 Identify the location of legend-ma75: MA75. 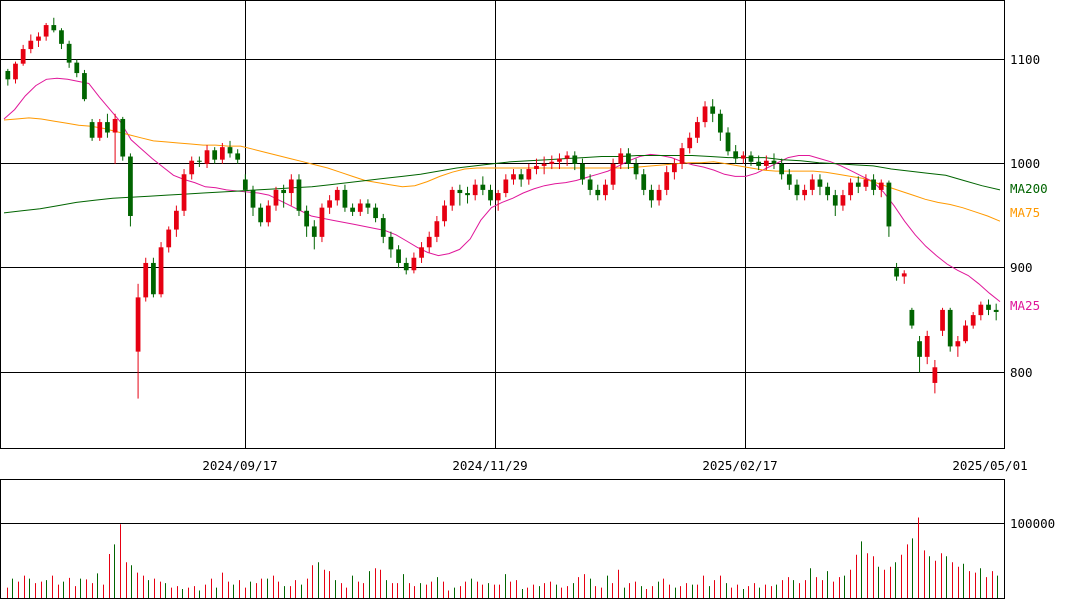
(1025, 212).